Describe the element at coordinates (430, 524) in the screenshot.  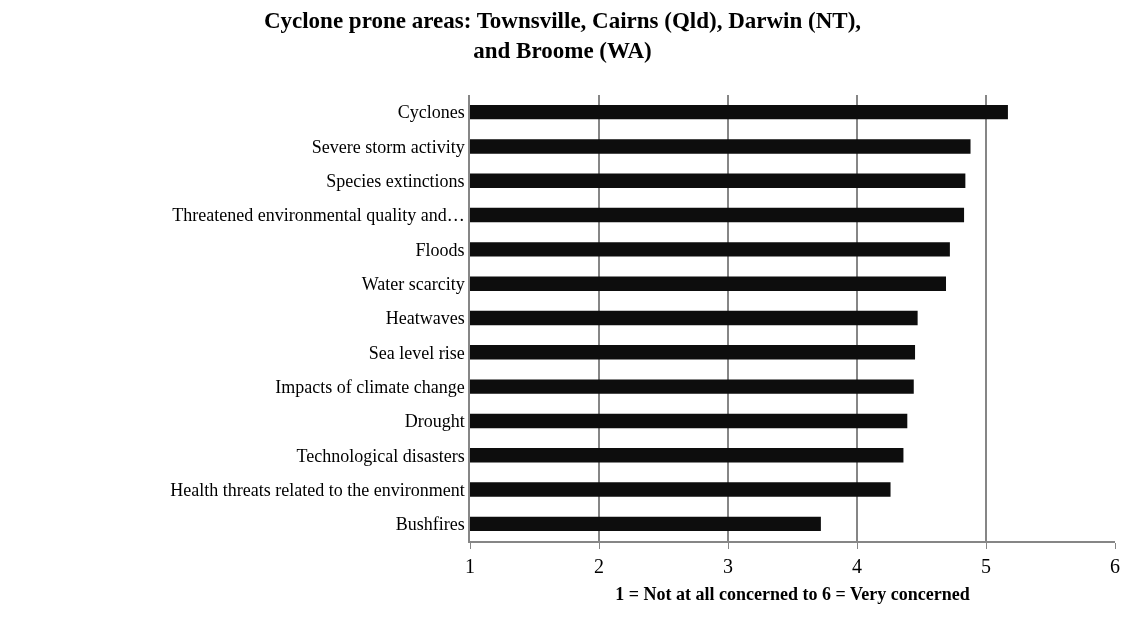
I see `y-tick-label: Bushfires` at that location.